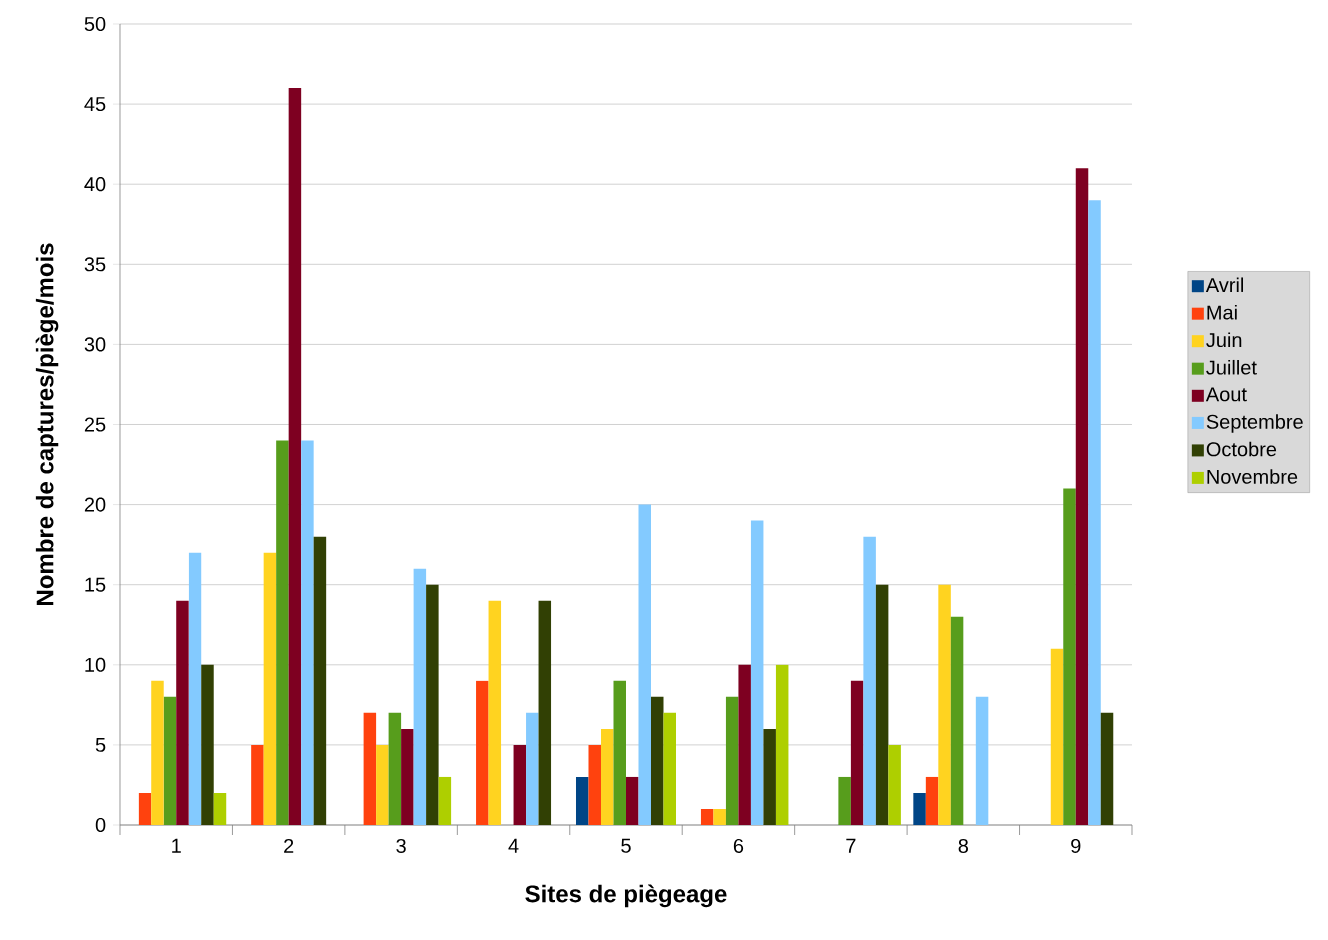  I want to click on y-tick-label: 50, so click(95, 24).